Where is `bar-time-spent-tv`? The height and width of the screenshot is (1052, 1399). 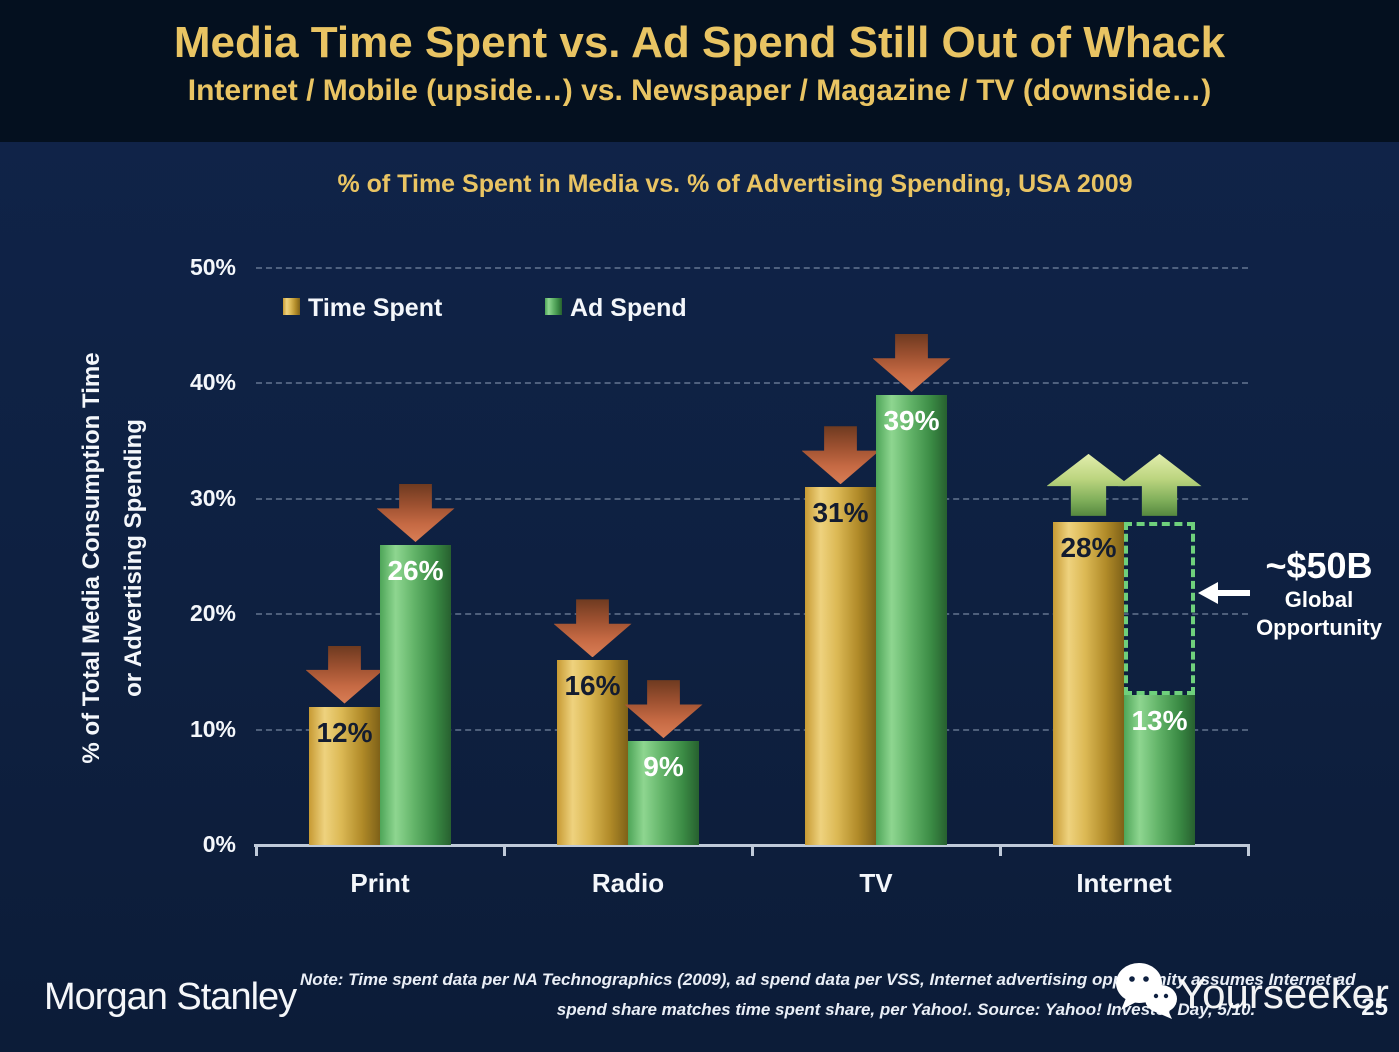 bar-time-spent-tv is located at coordinates (840, 666).